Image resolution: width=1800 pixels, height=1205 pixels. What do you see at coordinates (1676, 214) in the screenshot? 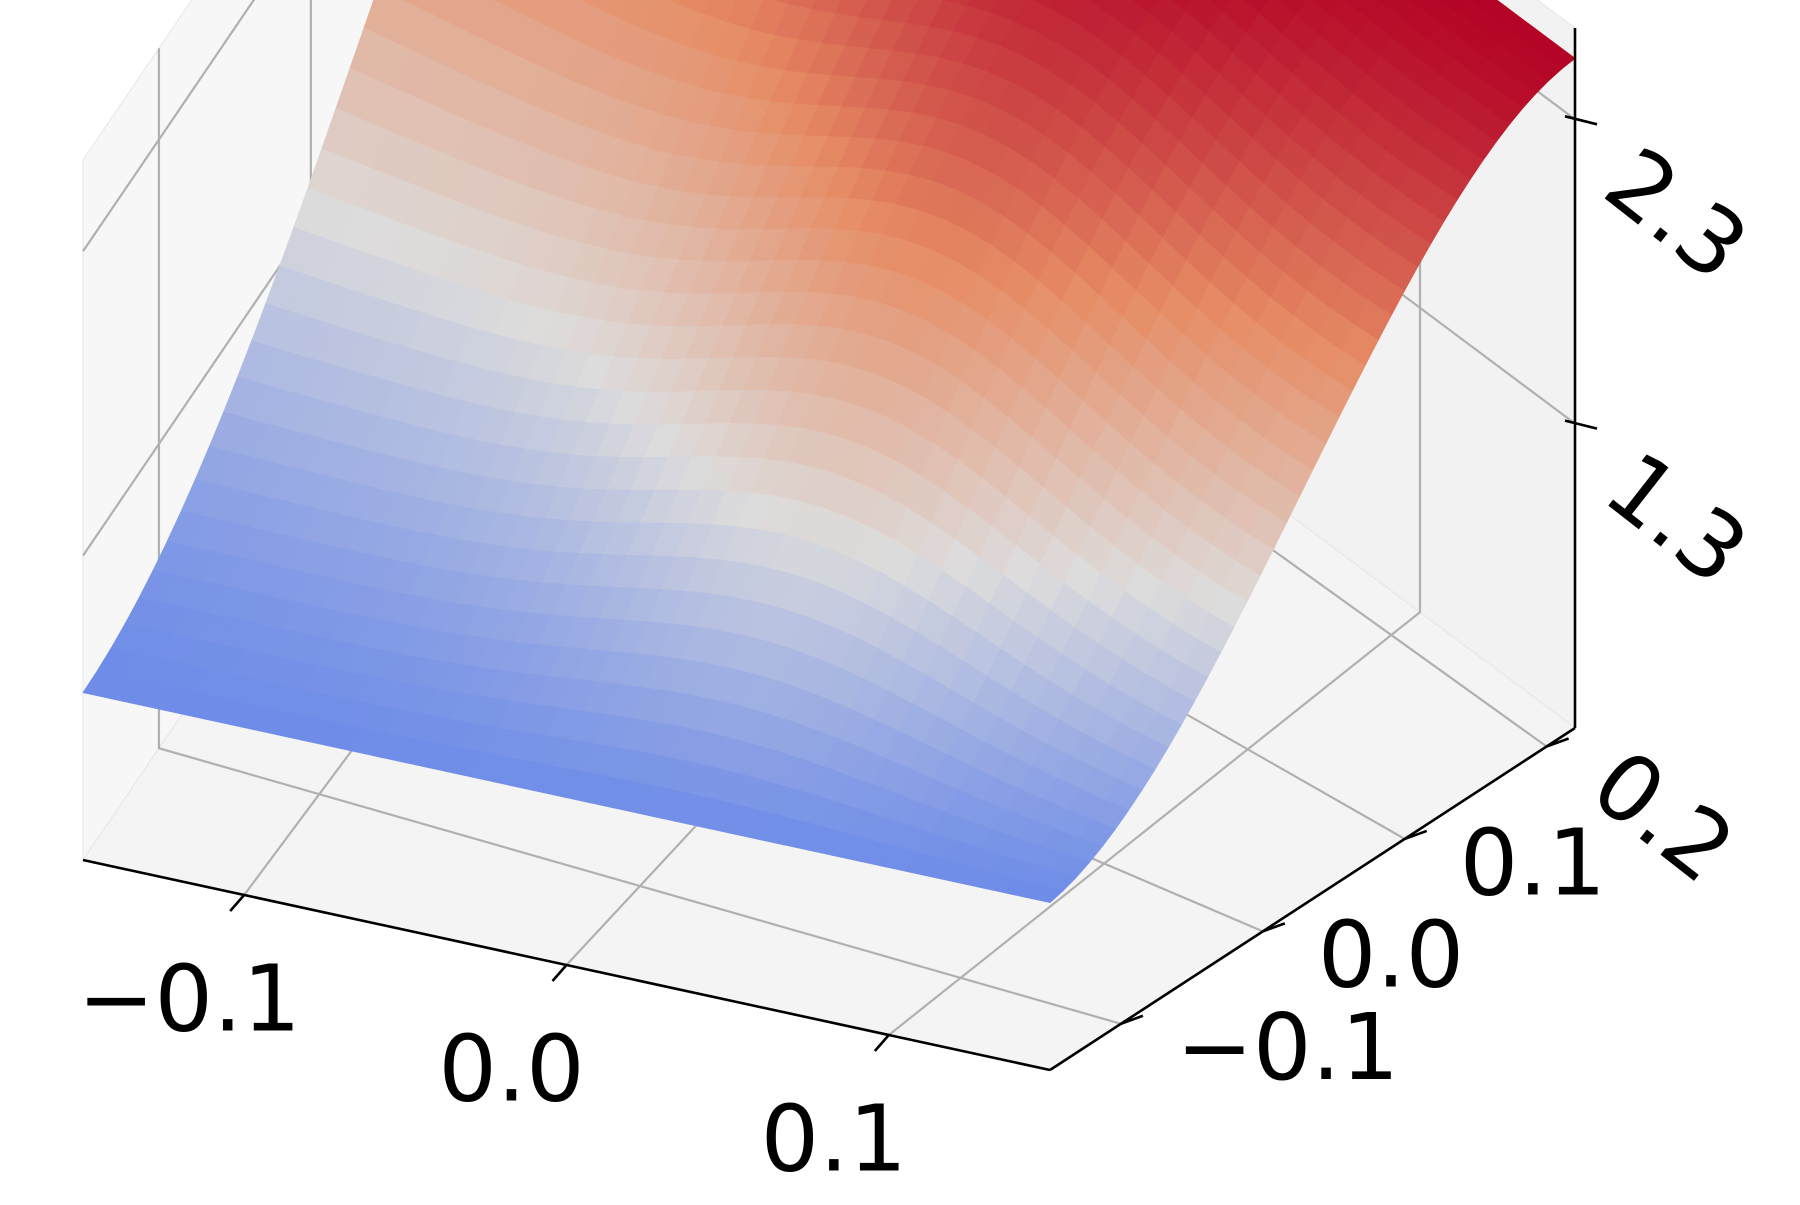
I see `z-tick-label: 2.3` at bounding box center [1676, 214].